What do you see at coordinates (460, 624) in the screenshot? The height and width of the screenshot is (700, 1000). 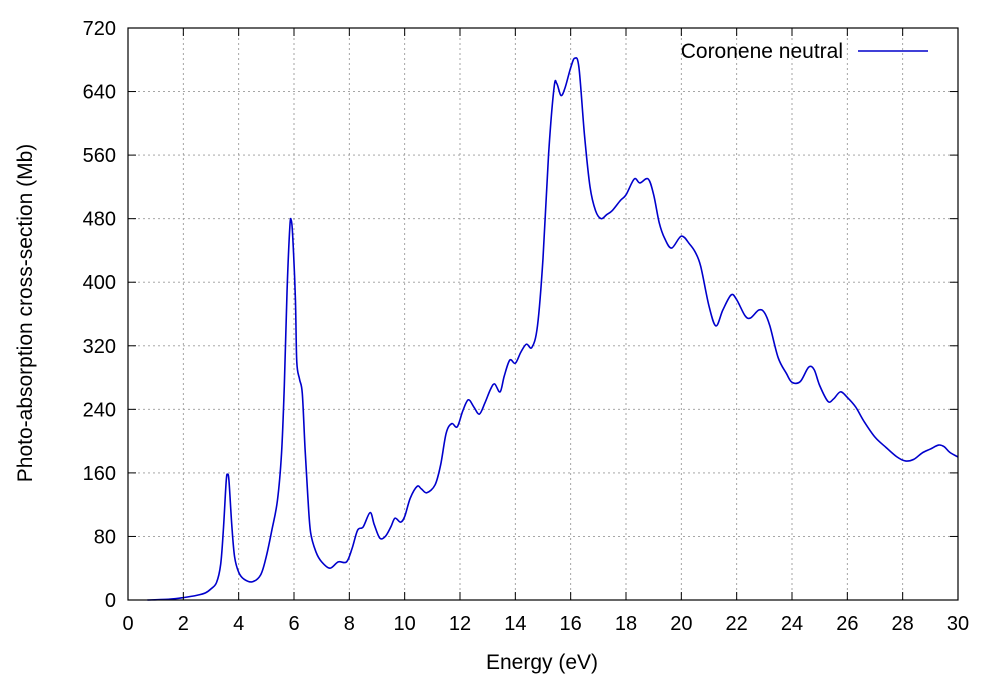 I see `x-tick-label: 12` at bounding box center [460, 624].